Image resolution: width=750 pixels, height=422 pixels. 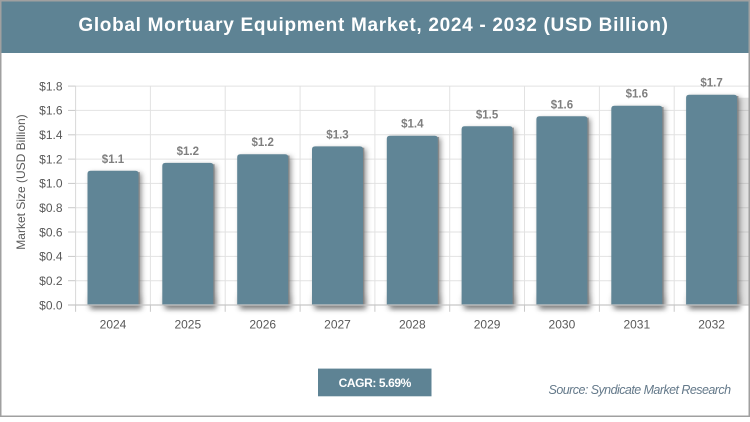 I want to click on svg-text: 2032, so click(x=711, y=325).